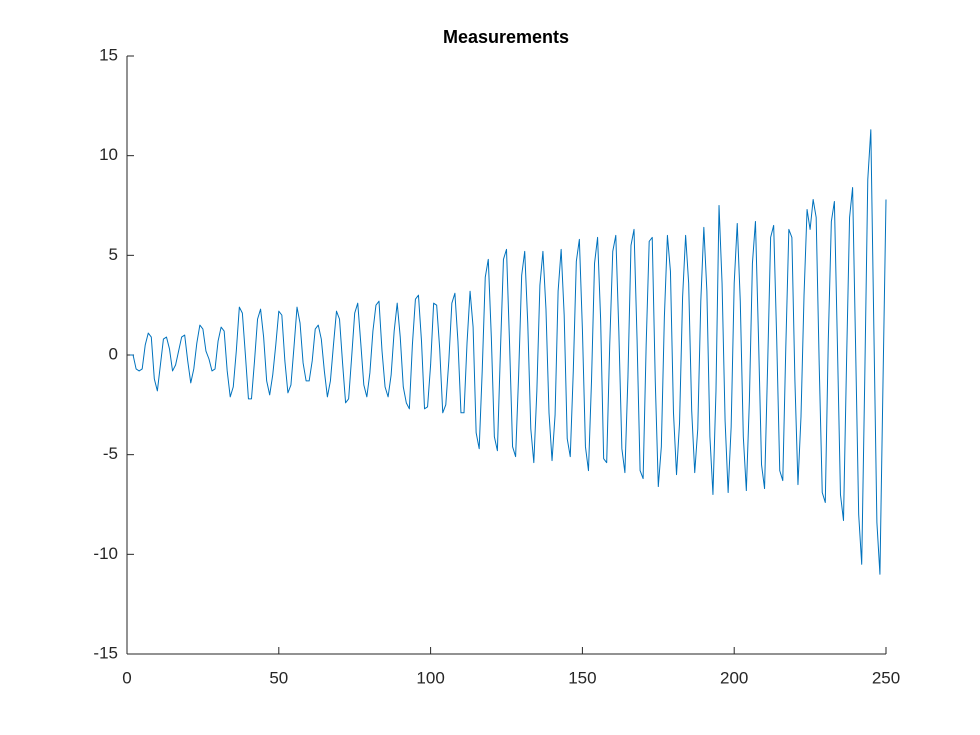 This screenshot has width=980, height=735. Describe the element at coordinates (582, 677) in the screenshot. I see `x-tick-label: 150` at that location.